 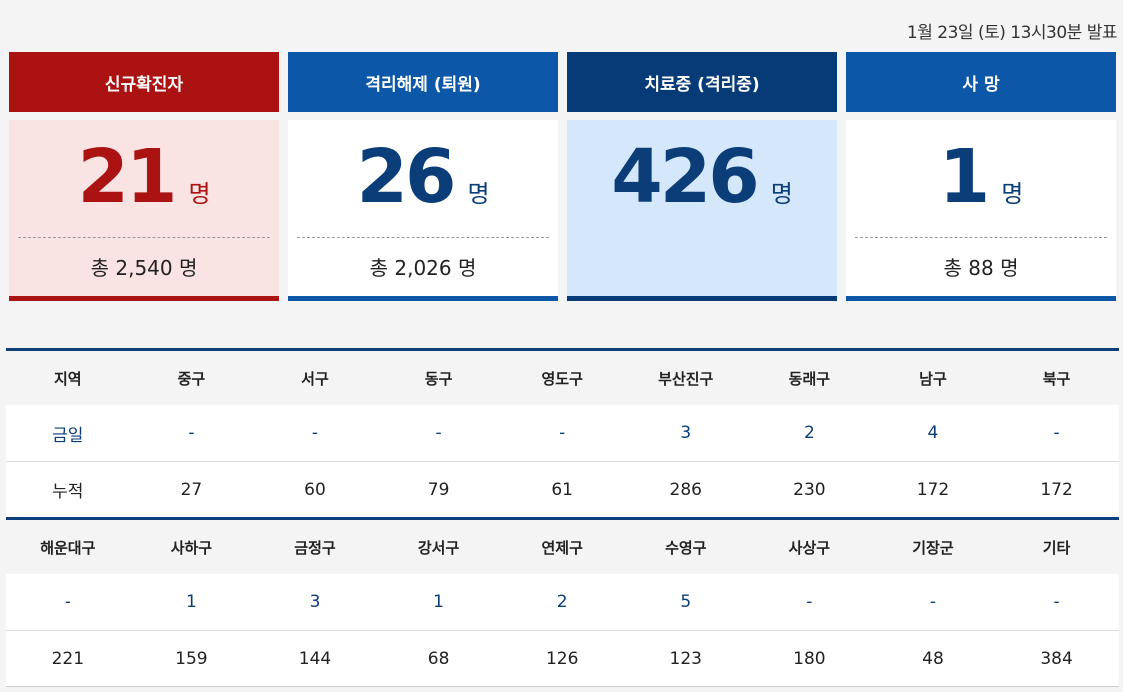 I want to click on card-body: 426 명, so click(x=702, y=210).